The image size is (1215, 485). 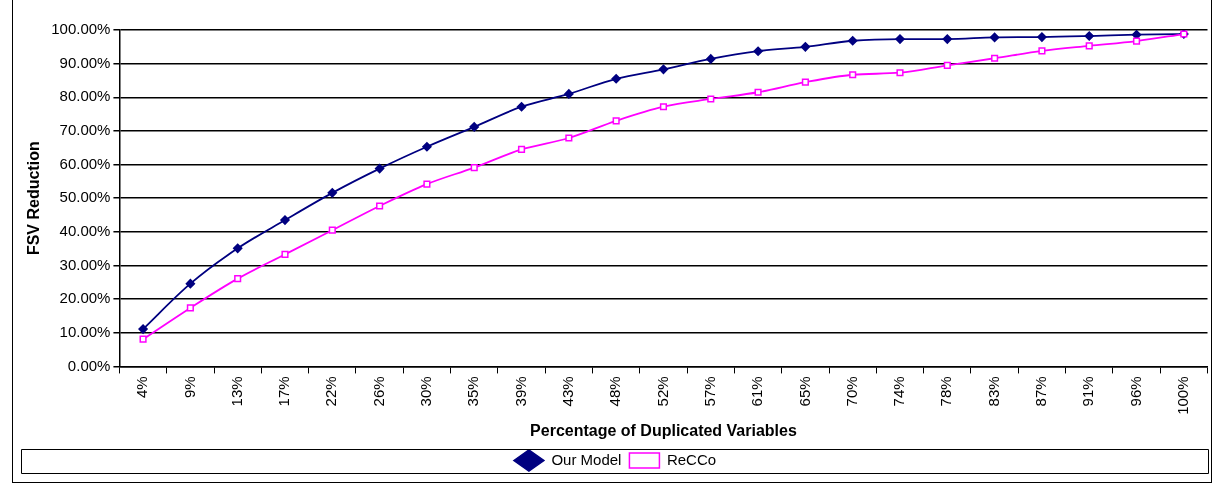 What do you see at coordinates (81, 29) in the screenshot?
I see `y-tick-label: 100.00%` at bounding box center [81, 29].